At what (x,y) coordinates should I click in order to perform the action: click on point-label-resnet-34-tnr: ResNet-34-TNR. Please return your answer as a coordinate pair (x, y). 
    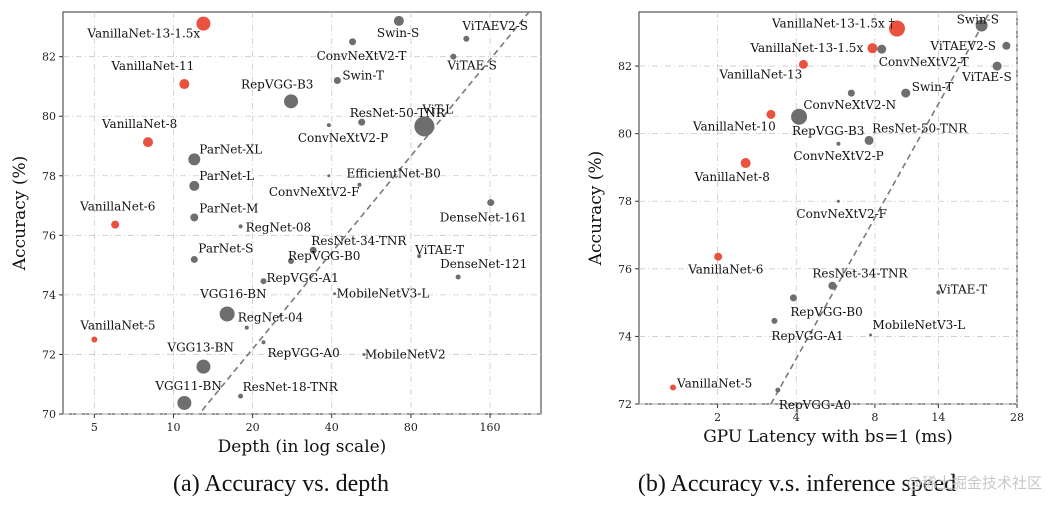
    Looking at the image, I should click on (359, 241).